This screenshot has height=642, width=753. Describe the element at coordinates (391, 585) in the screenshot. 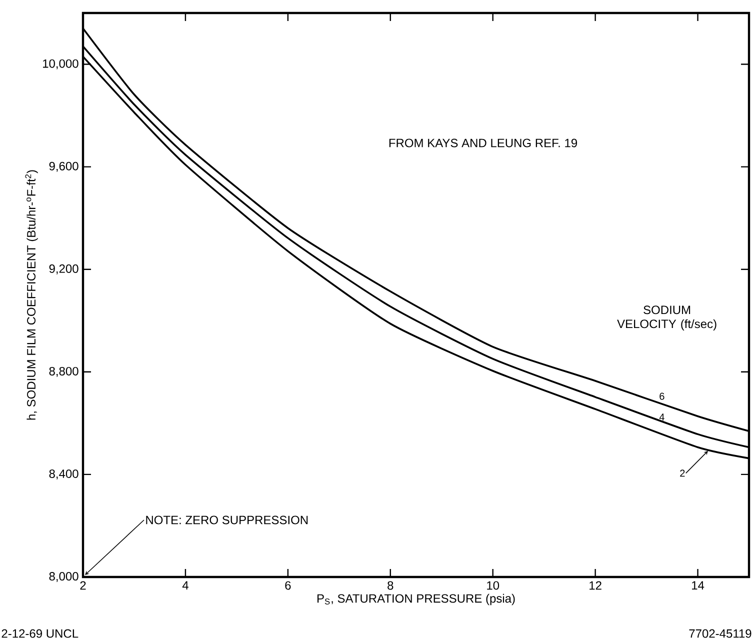

I see `x-tick-label: 8` at that location.